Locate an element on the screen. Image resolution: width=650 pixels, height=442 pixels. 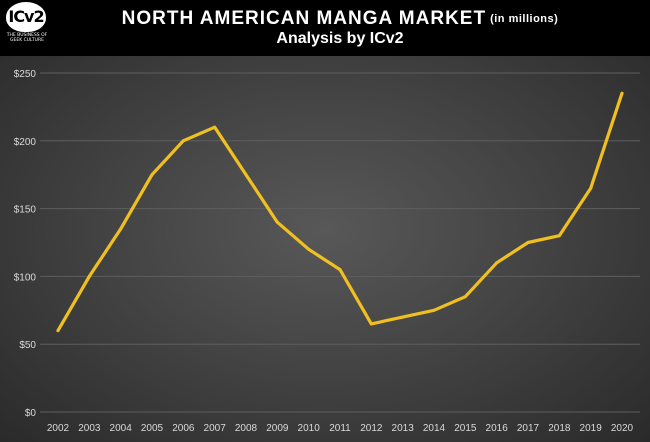
x-tick-label: 2008 is located at coordinates (246, 428).